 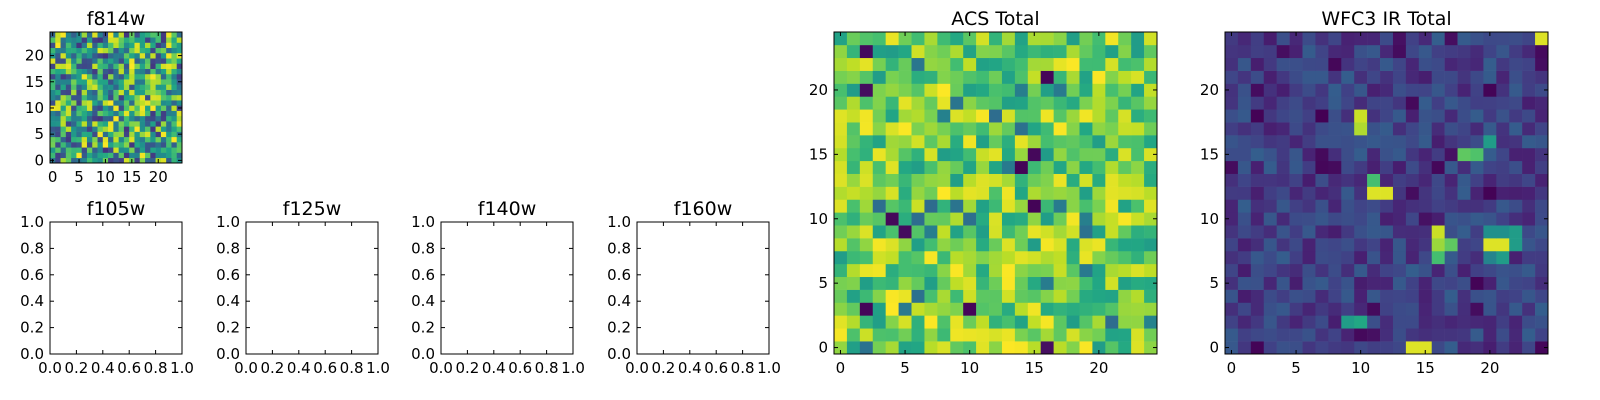 I want to click on x-tick-label: 1.0, so click(x=573, y=368).